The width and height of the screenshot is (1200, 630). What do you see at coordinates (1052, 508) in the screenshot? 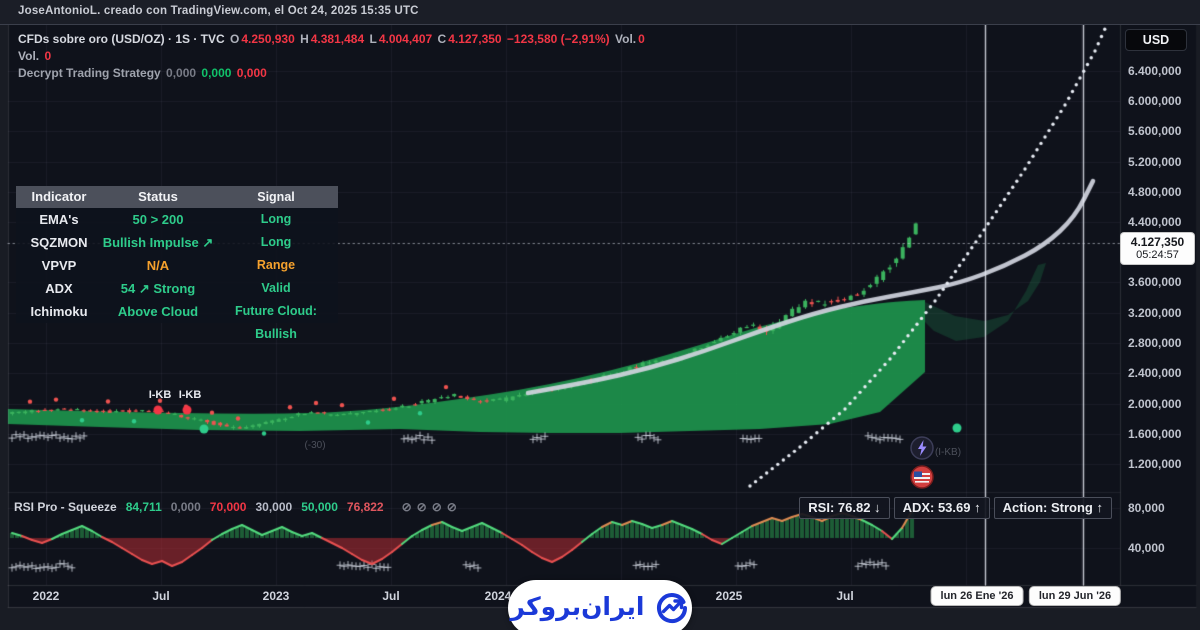
I see `action-status-badge: Action: Strong ↑` at bounding box center [1052, 508].